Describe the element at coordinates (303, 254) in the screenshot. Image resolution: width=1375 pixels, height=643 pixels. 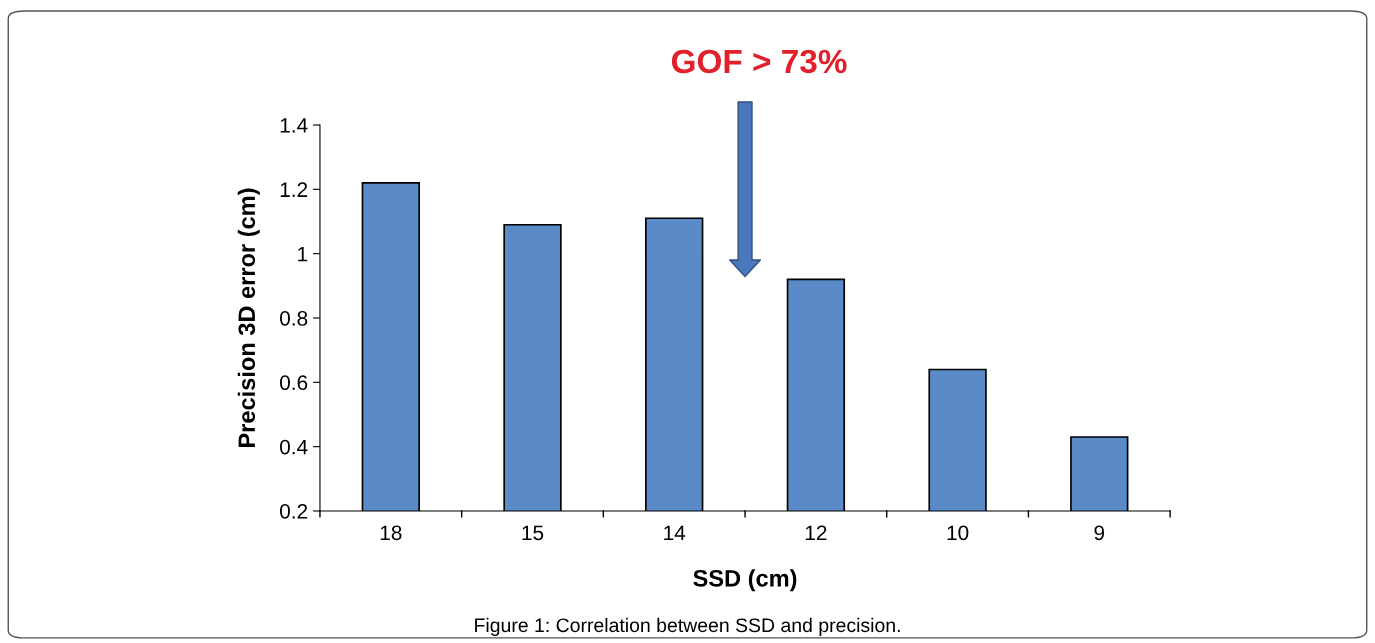
I see `y-tick-label: 1` at that location.